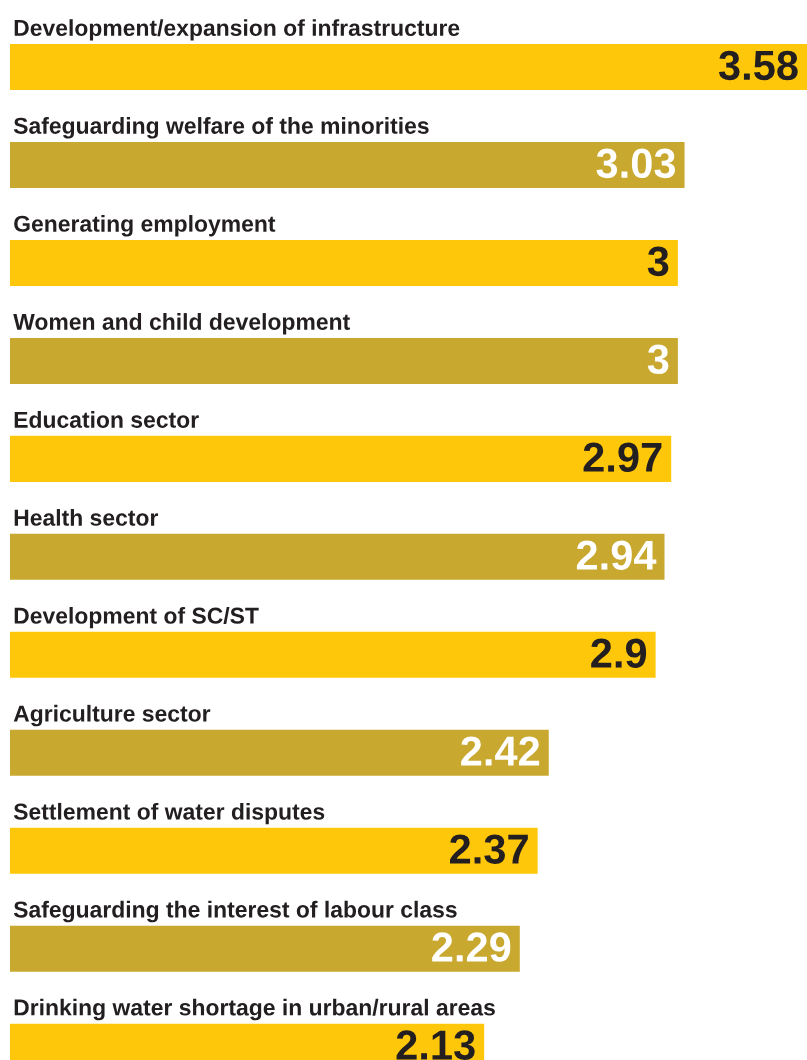 Image resolution: width=807 pixels, height=1060 pixels. Describe the element at coordinates (758, 65) in the screenshot. I see `data-label: 3.58` at that location.